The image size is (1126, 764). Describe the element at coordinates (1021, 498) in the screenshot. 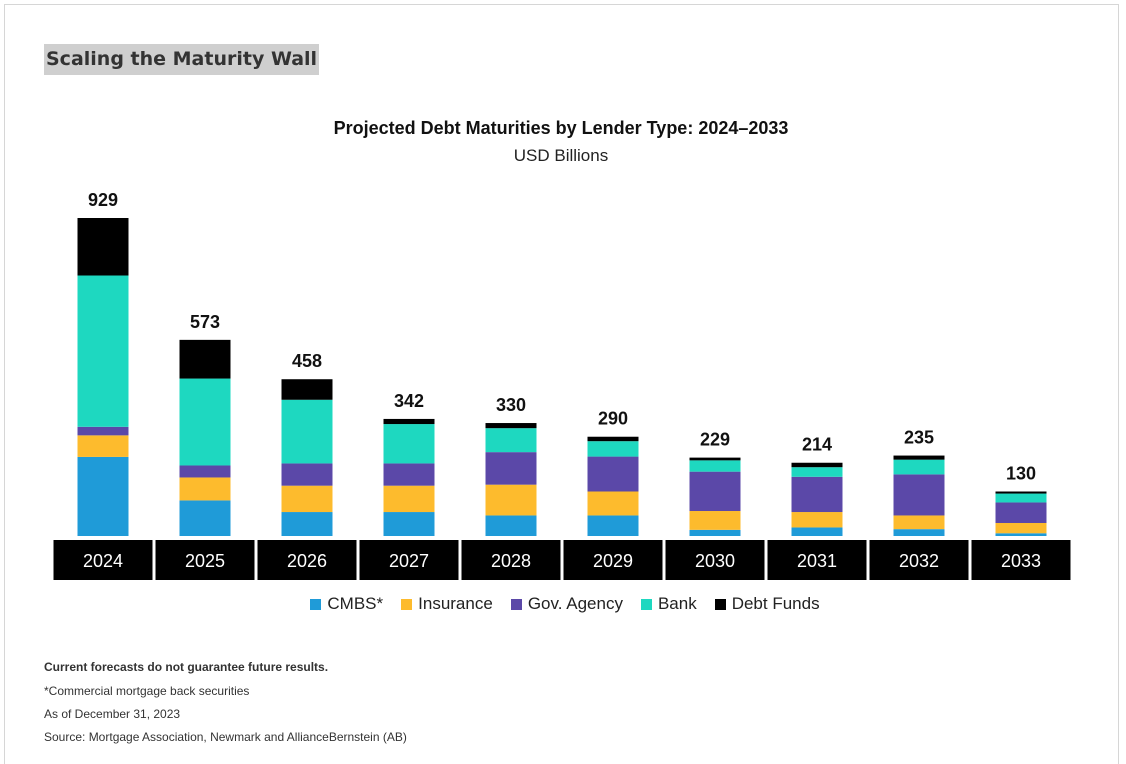

I see `bar-segment-2033-bank` at that location.